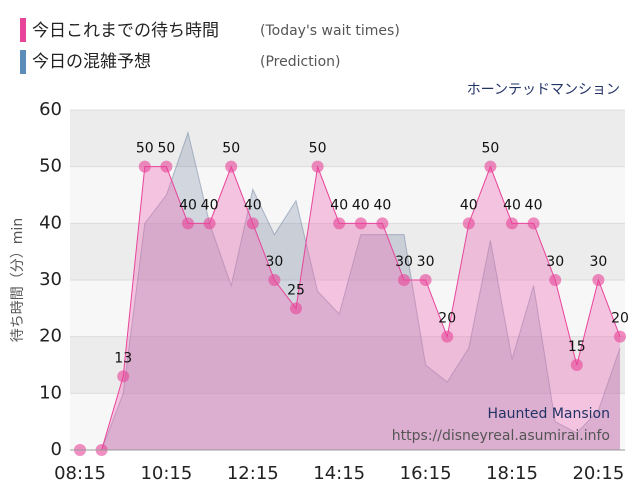 This screenshot has height=500, width=640. I want to click on y-tick-label: 50, so click(50, 166).